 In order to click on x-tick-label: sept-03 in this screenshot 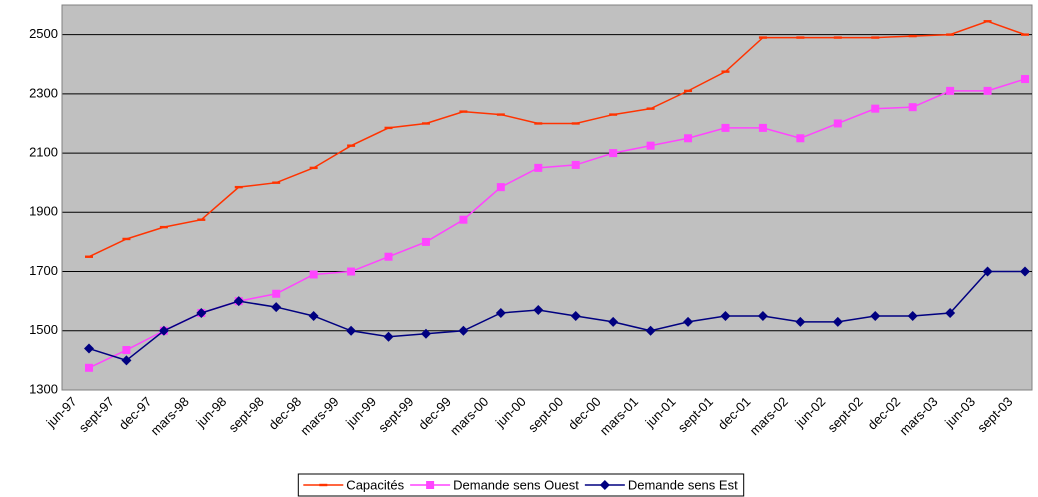, I will do `click(994, 414)`.